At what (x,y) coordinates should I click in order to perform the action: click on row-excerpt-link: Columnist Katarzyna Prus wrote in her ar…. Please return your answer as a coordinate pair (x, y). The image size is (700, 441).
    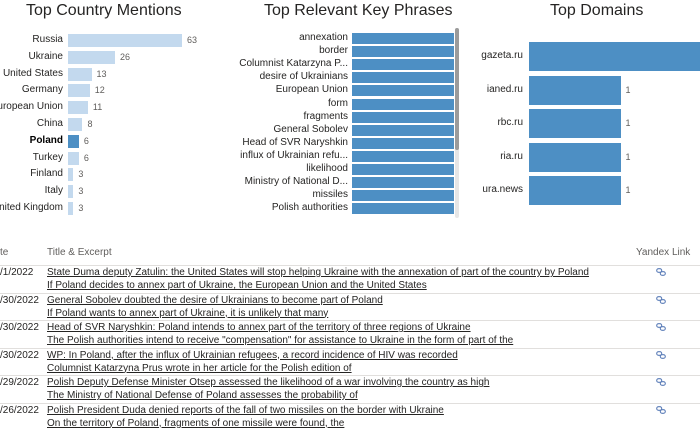
    Looking at the image, I should click on (199, 368).